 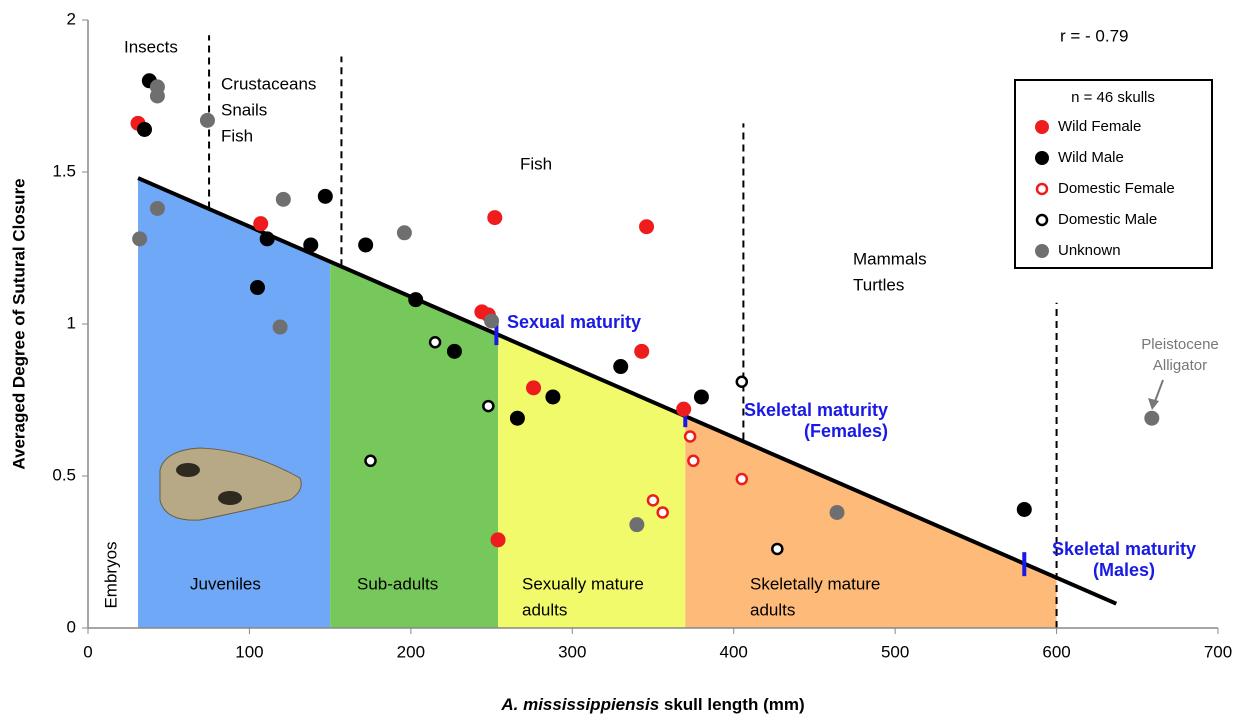 What do you see at coordinates (1099, 126) in the screenshot?
I see `legend-label: Wild Female` at bounding box center [1099, 126].